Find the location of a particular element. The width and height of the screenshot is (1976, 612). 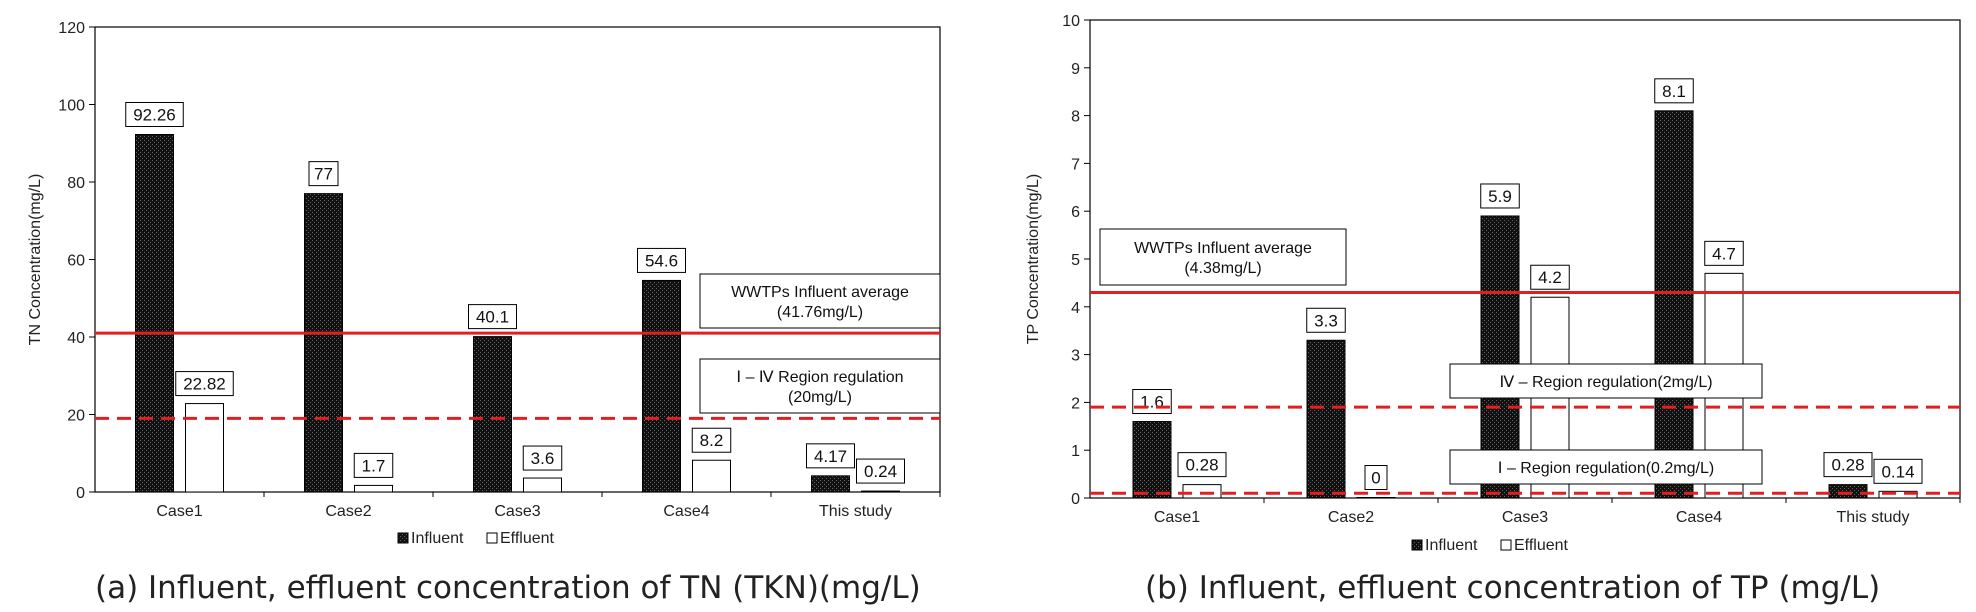

y-tick-label: 4 is located at coordinates (1075, 308).